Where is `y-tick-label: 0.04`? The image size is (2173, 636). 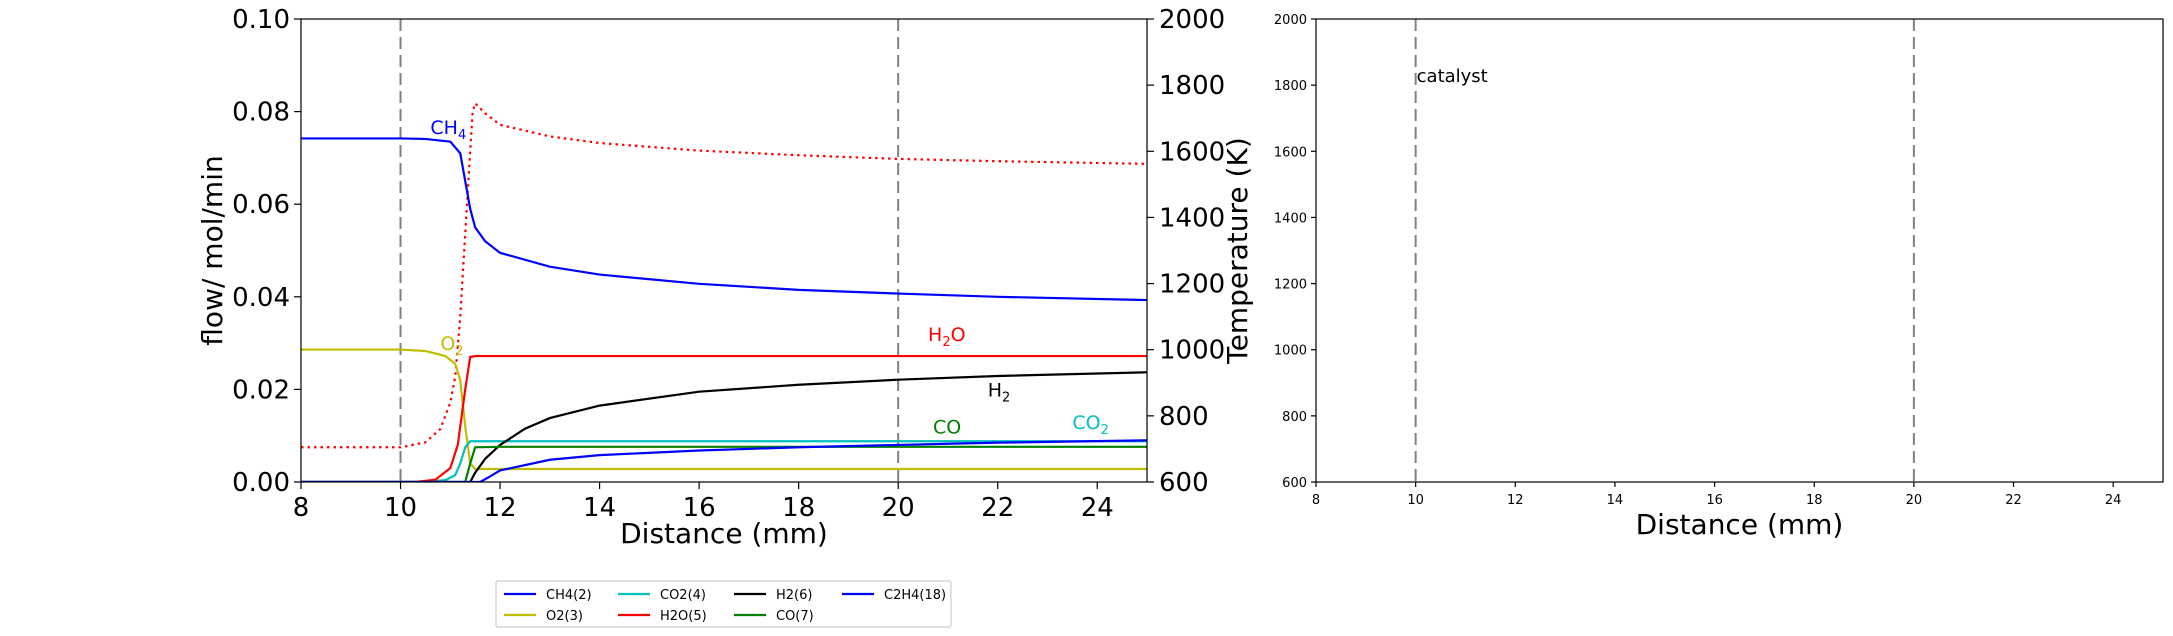 y-tick-label: 0.04 is located at coordinates (261, 298).